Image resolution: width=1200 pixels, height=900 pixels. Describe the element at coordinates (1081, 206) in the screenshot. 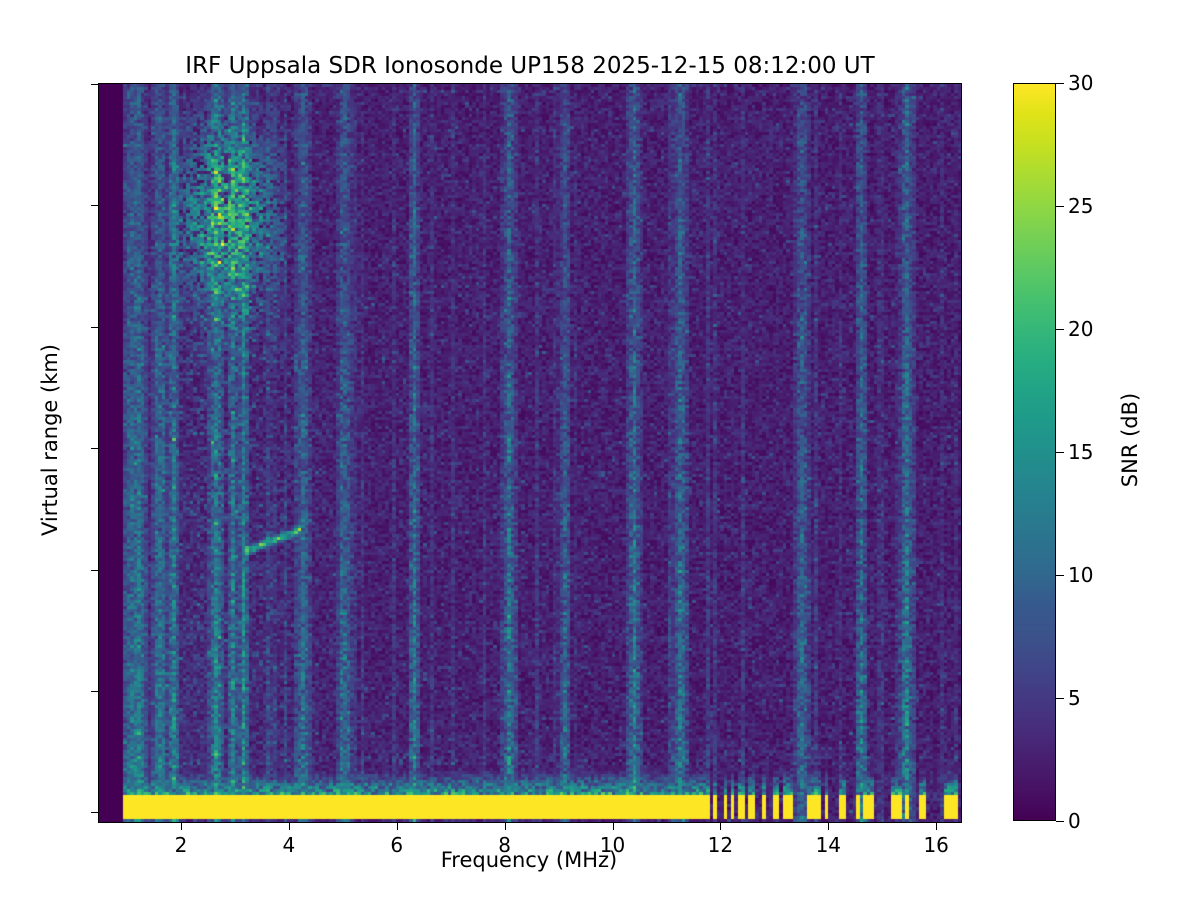

I see `colorbar-tick-label: 25` at that location.